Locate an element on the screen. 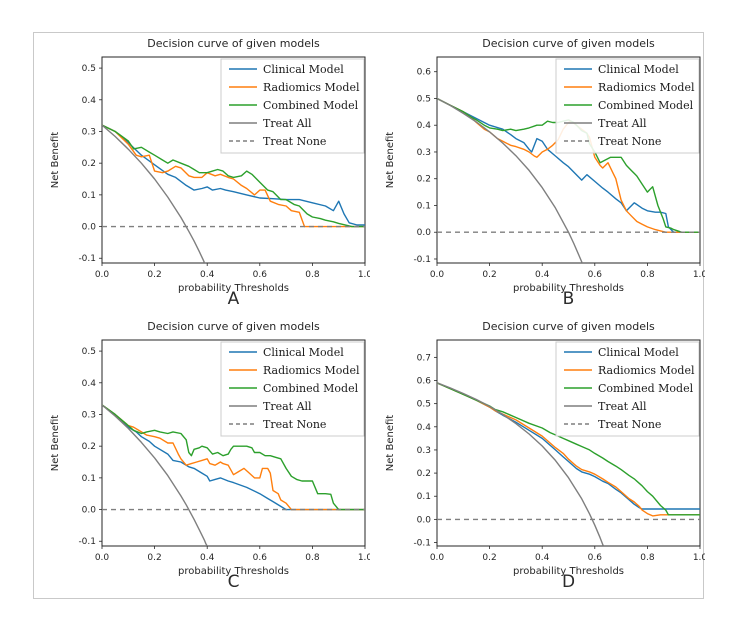 The image size is (739, 620). panel-letter-b: B is located at coordinates (568, 299).